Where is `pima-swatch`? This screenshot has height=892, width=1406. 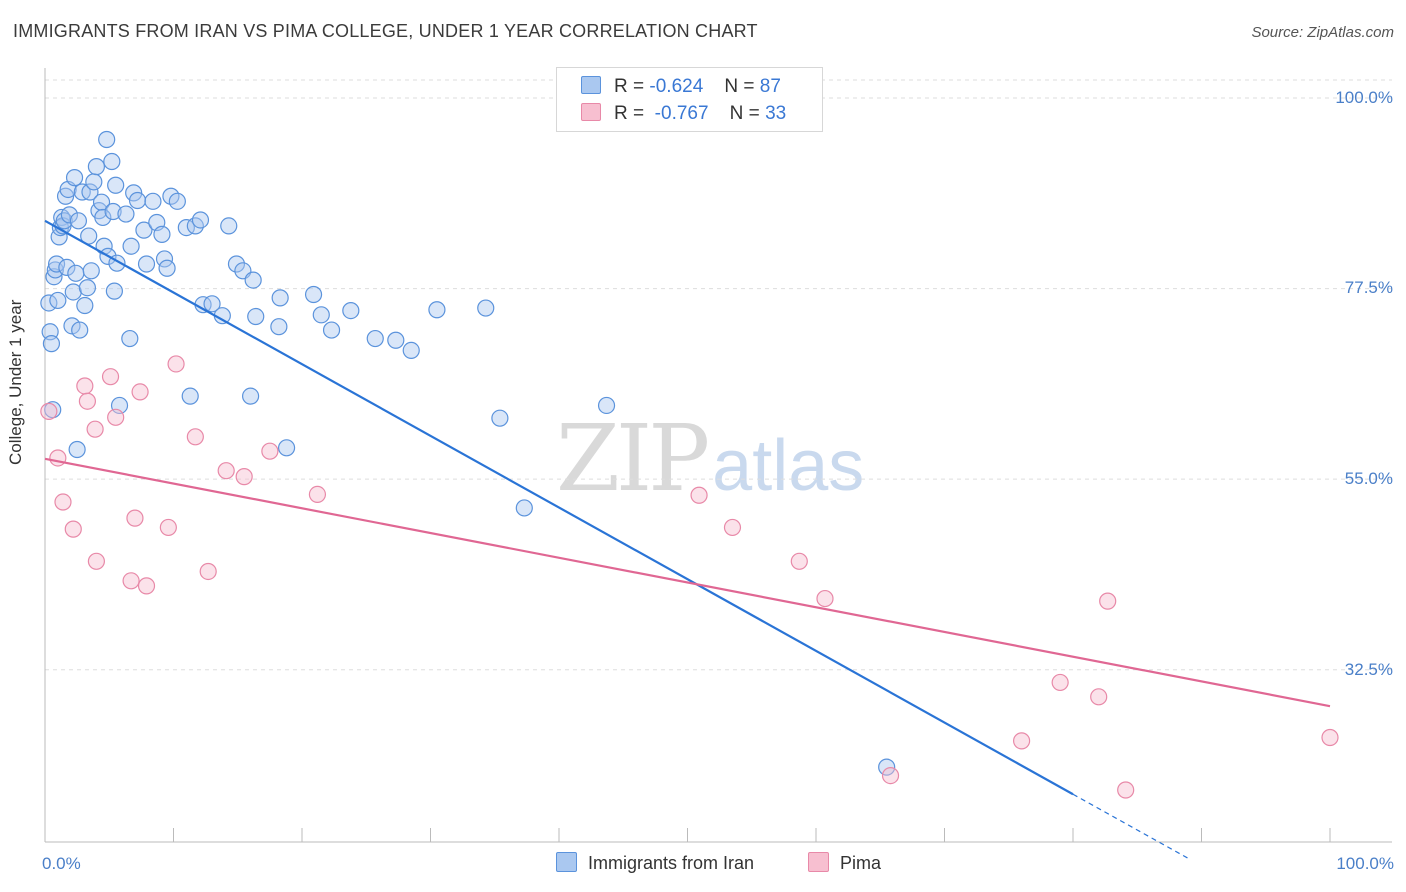
pima-swatch is located at coordinates (591, 112).